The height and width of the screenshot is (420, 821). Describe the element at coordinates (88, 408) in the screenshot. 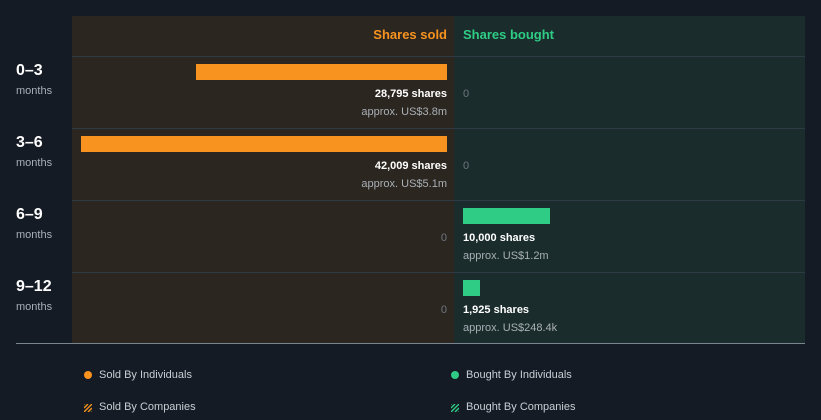

I see `orange-hatch-icon` at that location.